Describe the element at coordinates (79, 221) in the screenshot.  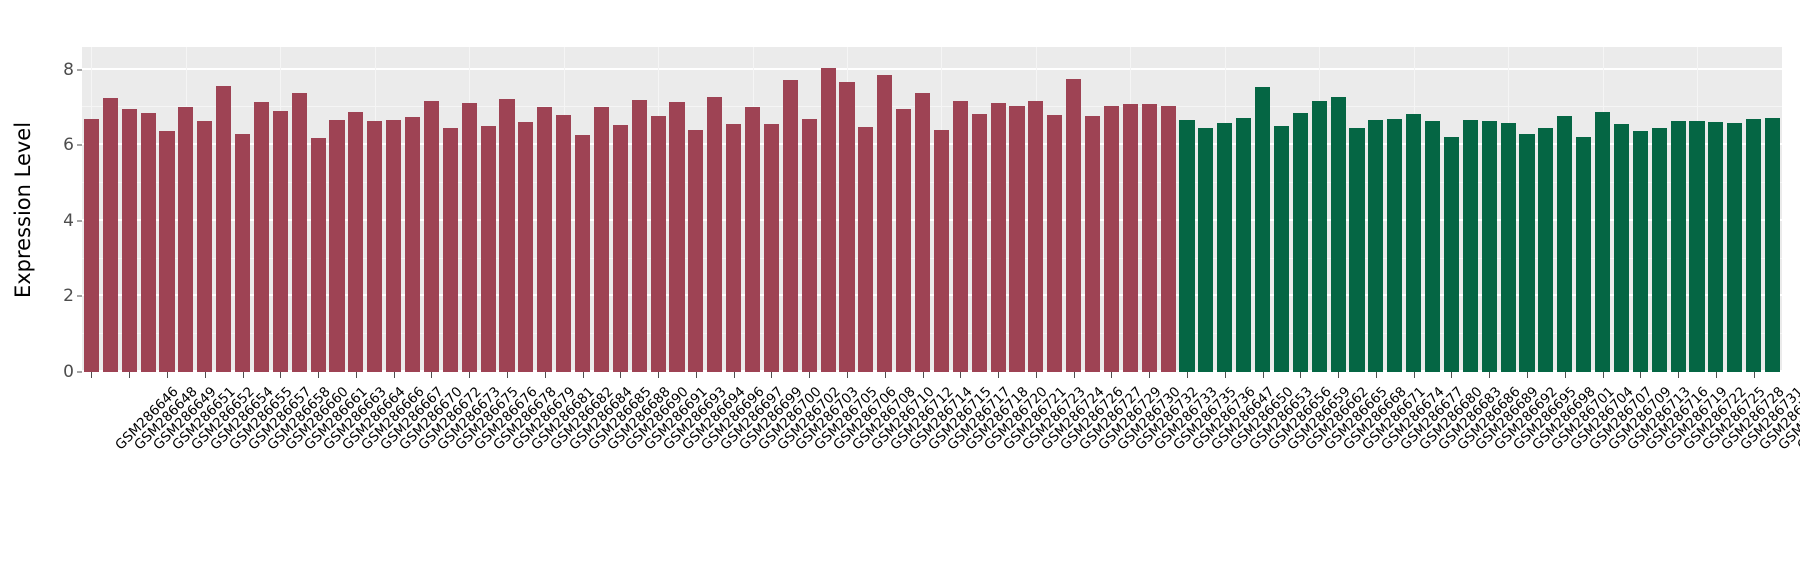
I see `y-axis-tick-mark` at that location.